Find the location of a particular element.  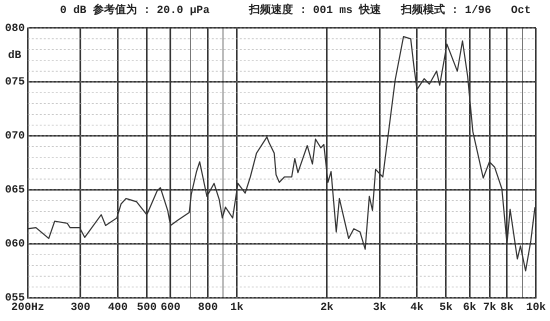

y-axis-title: dB is located at coordinates (15, 56).